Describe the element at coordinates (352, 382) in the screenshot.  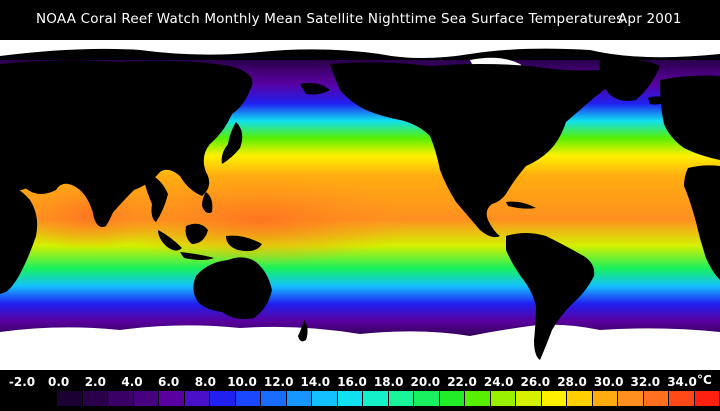
I see `colorbar-tick-label: 16.0` at that location.